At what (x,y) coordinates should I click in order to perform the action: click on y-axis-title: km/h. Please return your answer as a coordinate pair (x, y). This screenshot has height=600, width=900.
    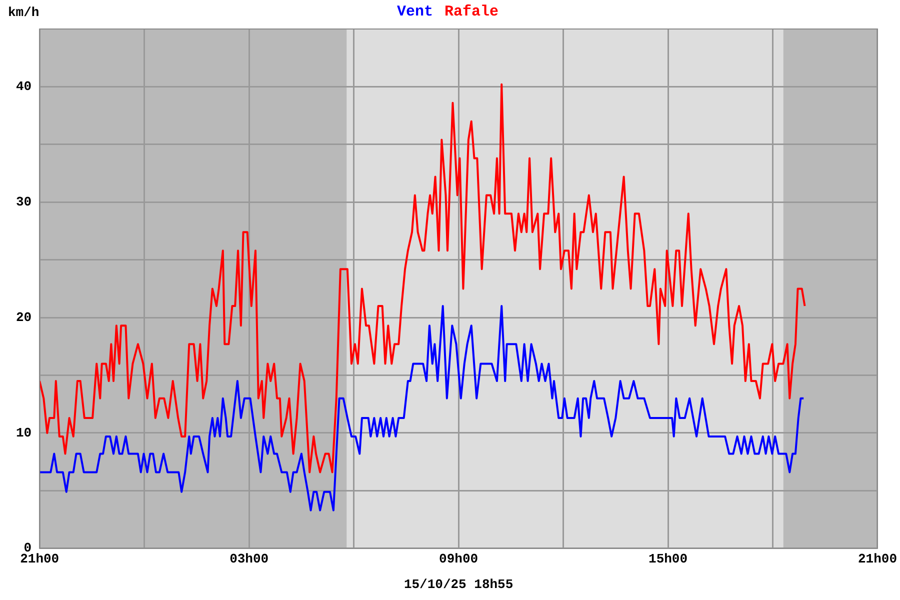
    Looking at the image, I should click on (24, 12).